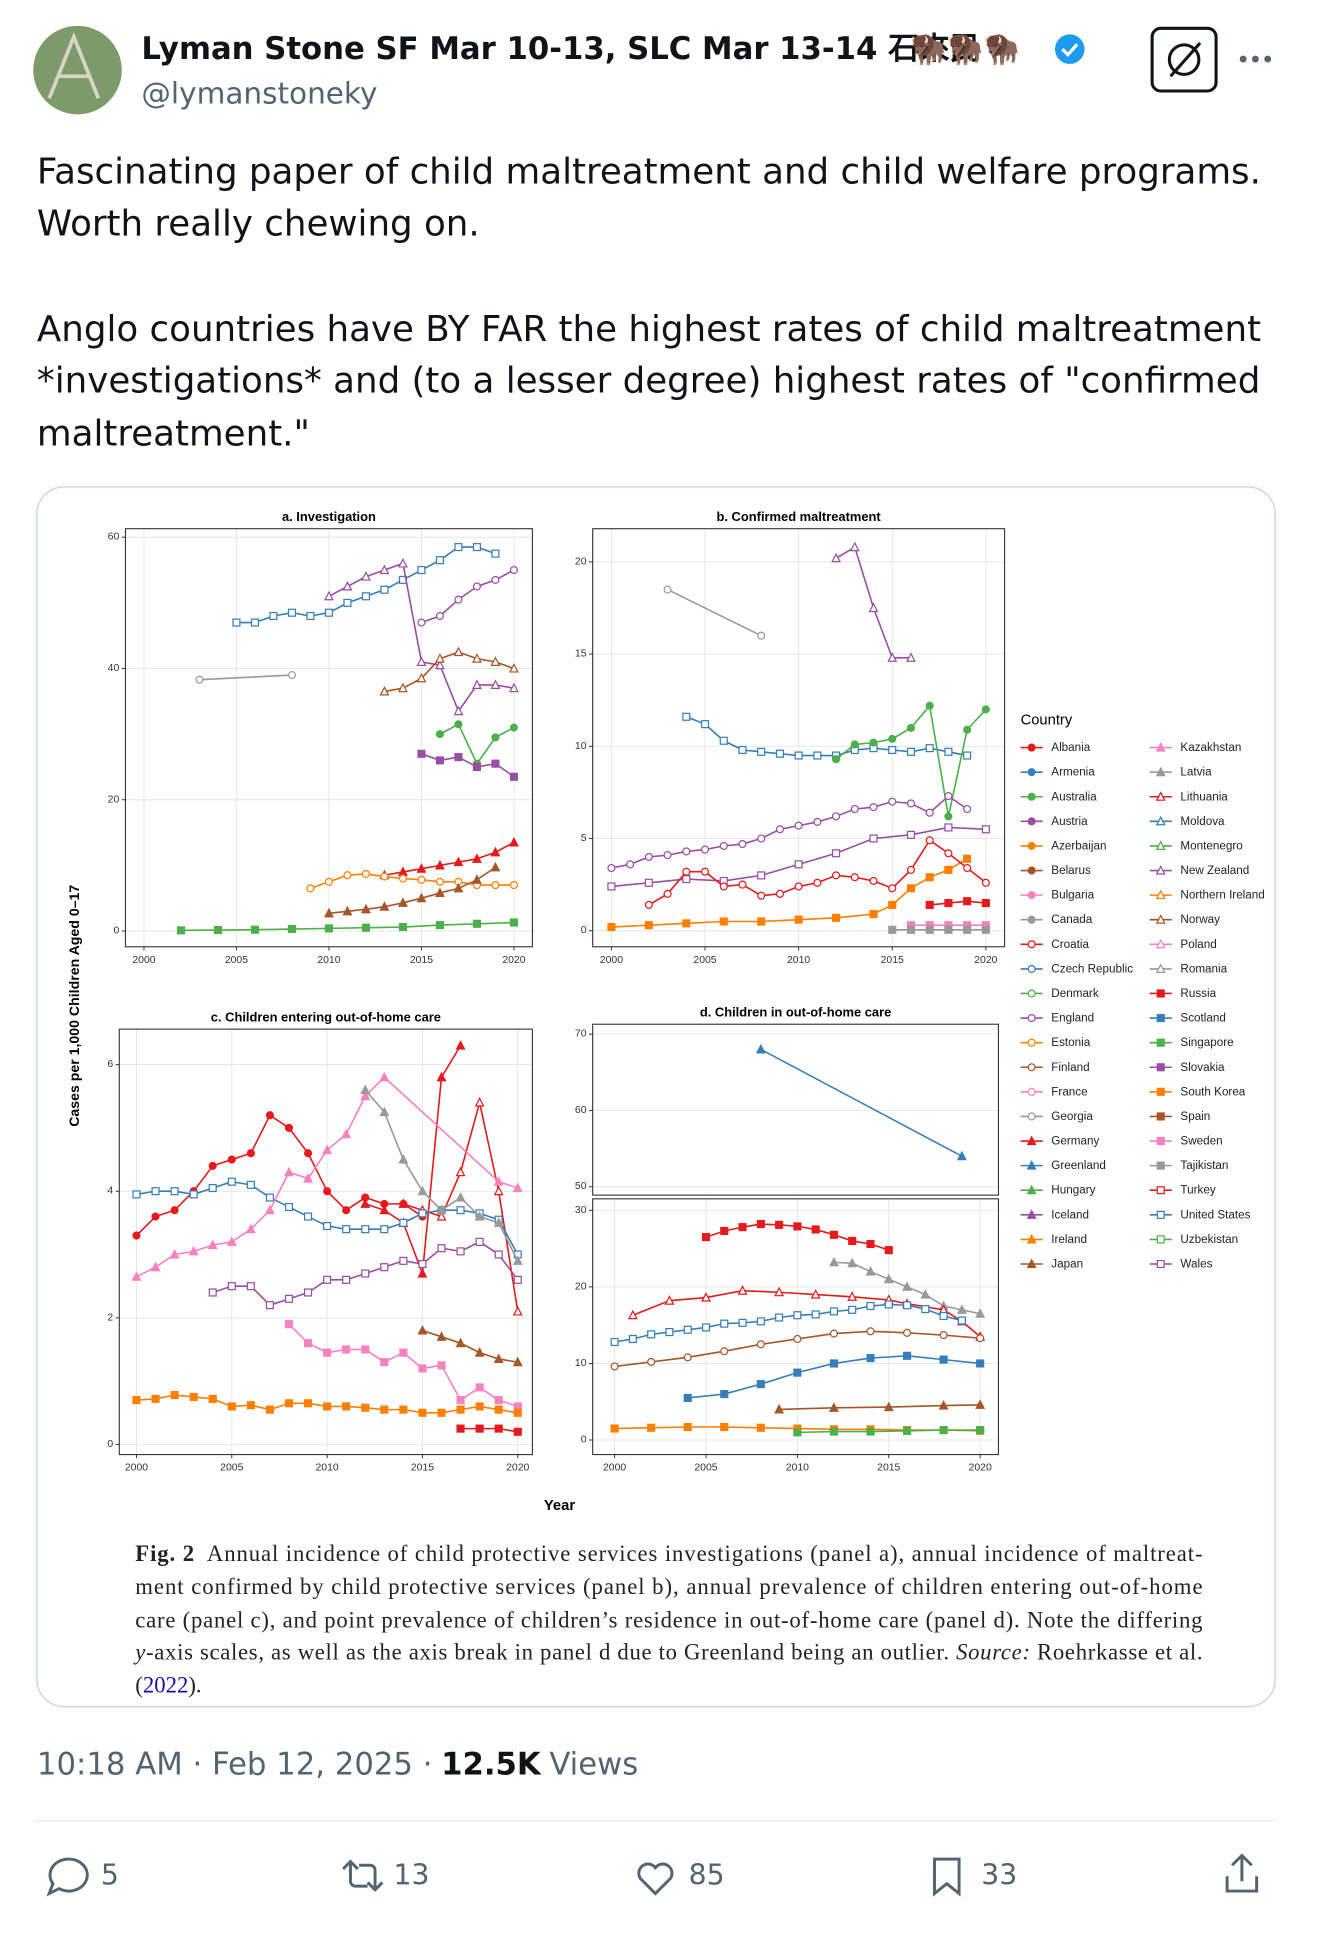  What do you see at coordinates (165, 1684) in the screenshot?
I see `caption-text: 2022` at bounding box center [165, 1684].